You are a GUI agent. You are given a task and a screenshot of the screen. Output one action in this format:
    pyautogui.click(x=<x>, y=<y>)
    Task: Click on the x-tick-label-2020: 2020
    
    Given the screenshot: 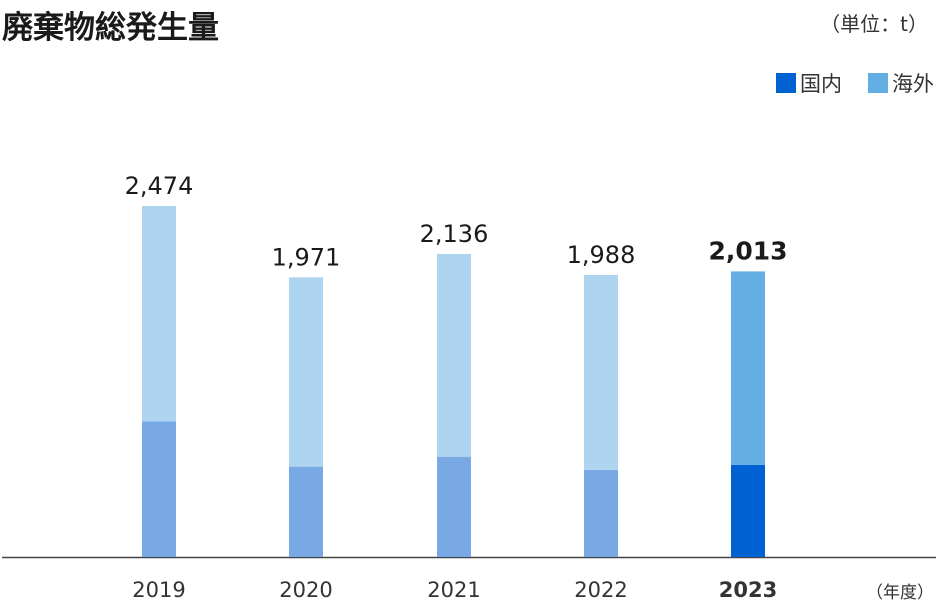 What is the action you would take?
    pyautogui.click(x=305, y=589)
    